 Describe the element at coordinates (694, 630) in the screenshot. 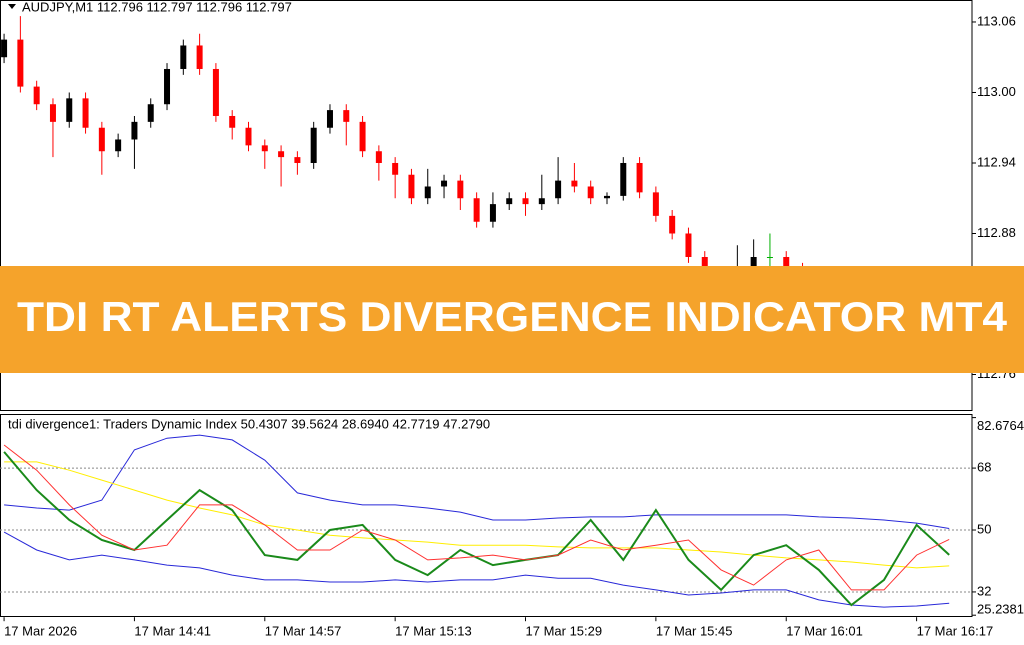

I see `x-tick-label: 17 Mar 15:45` at that location.